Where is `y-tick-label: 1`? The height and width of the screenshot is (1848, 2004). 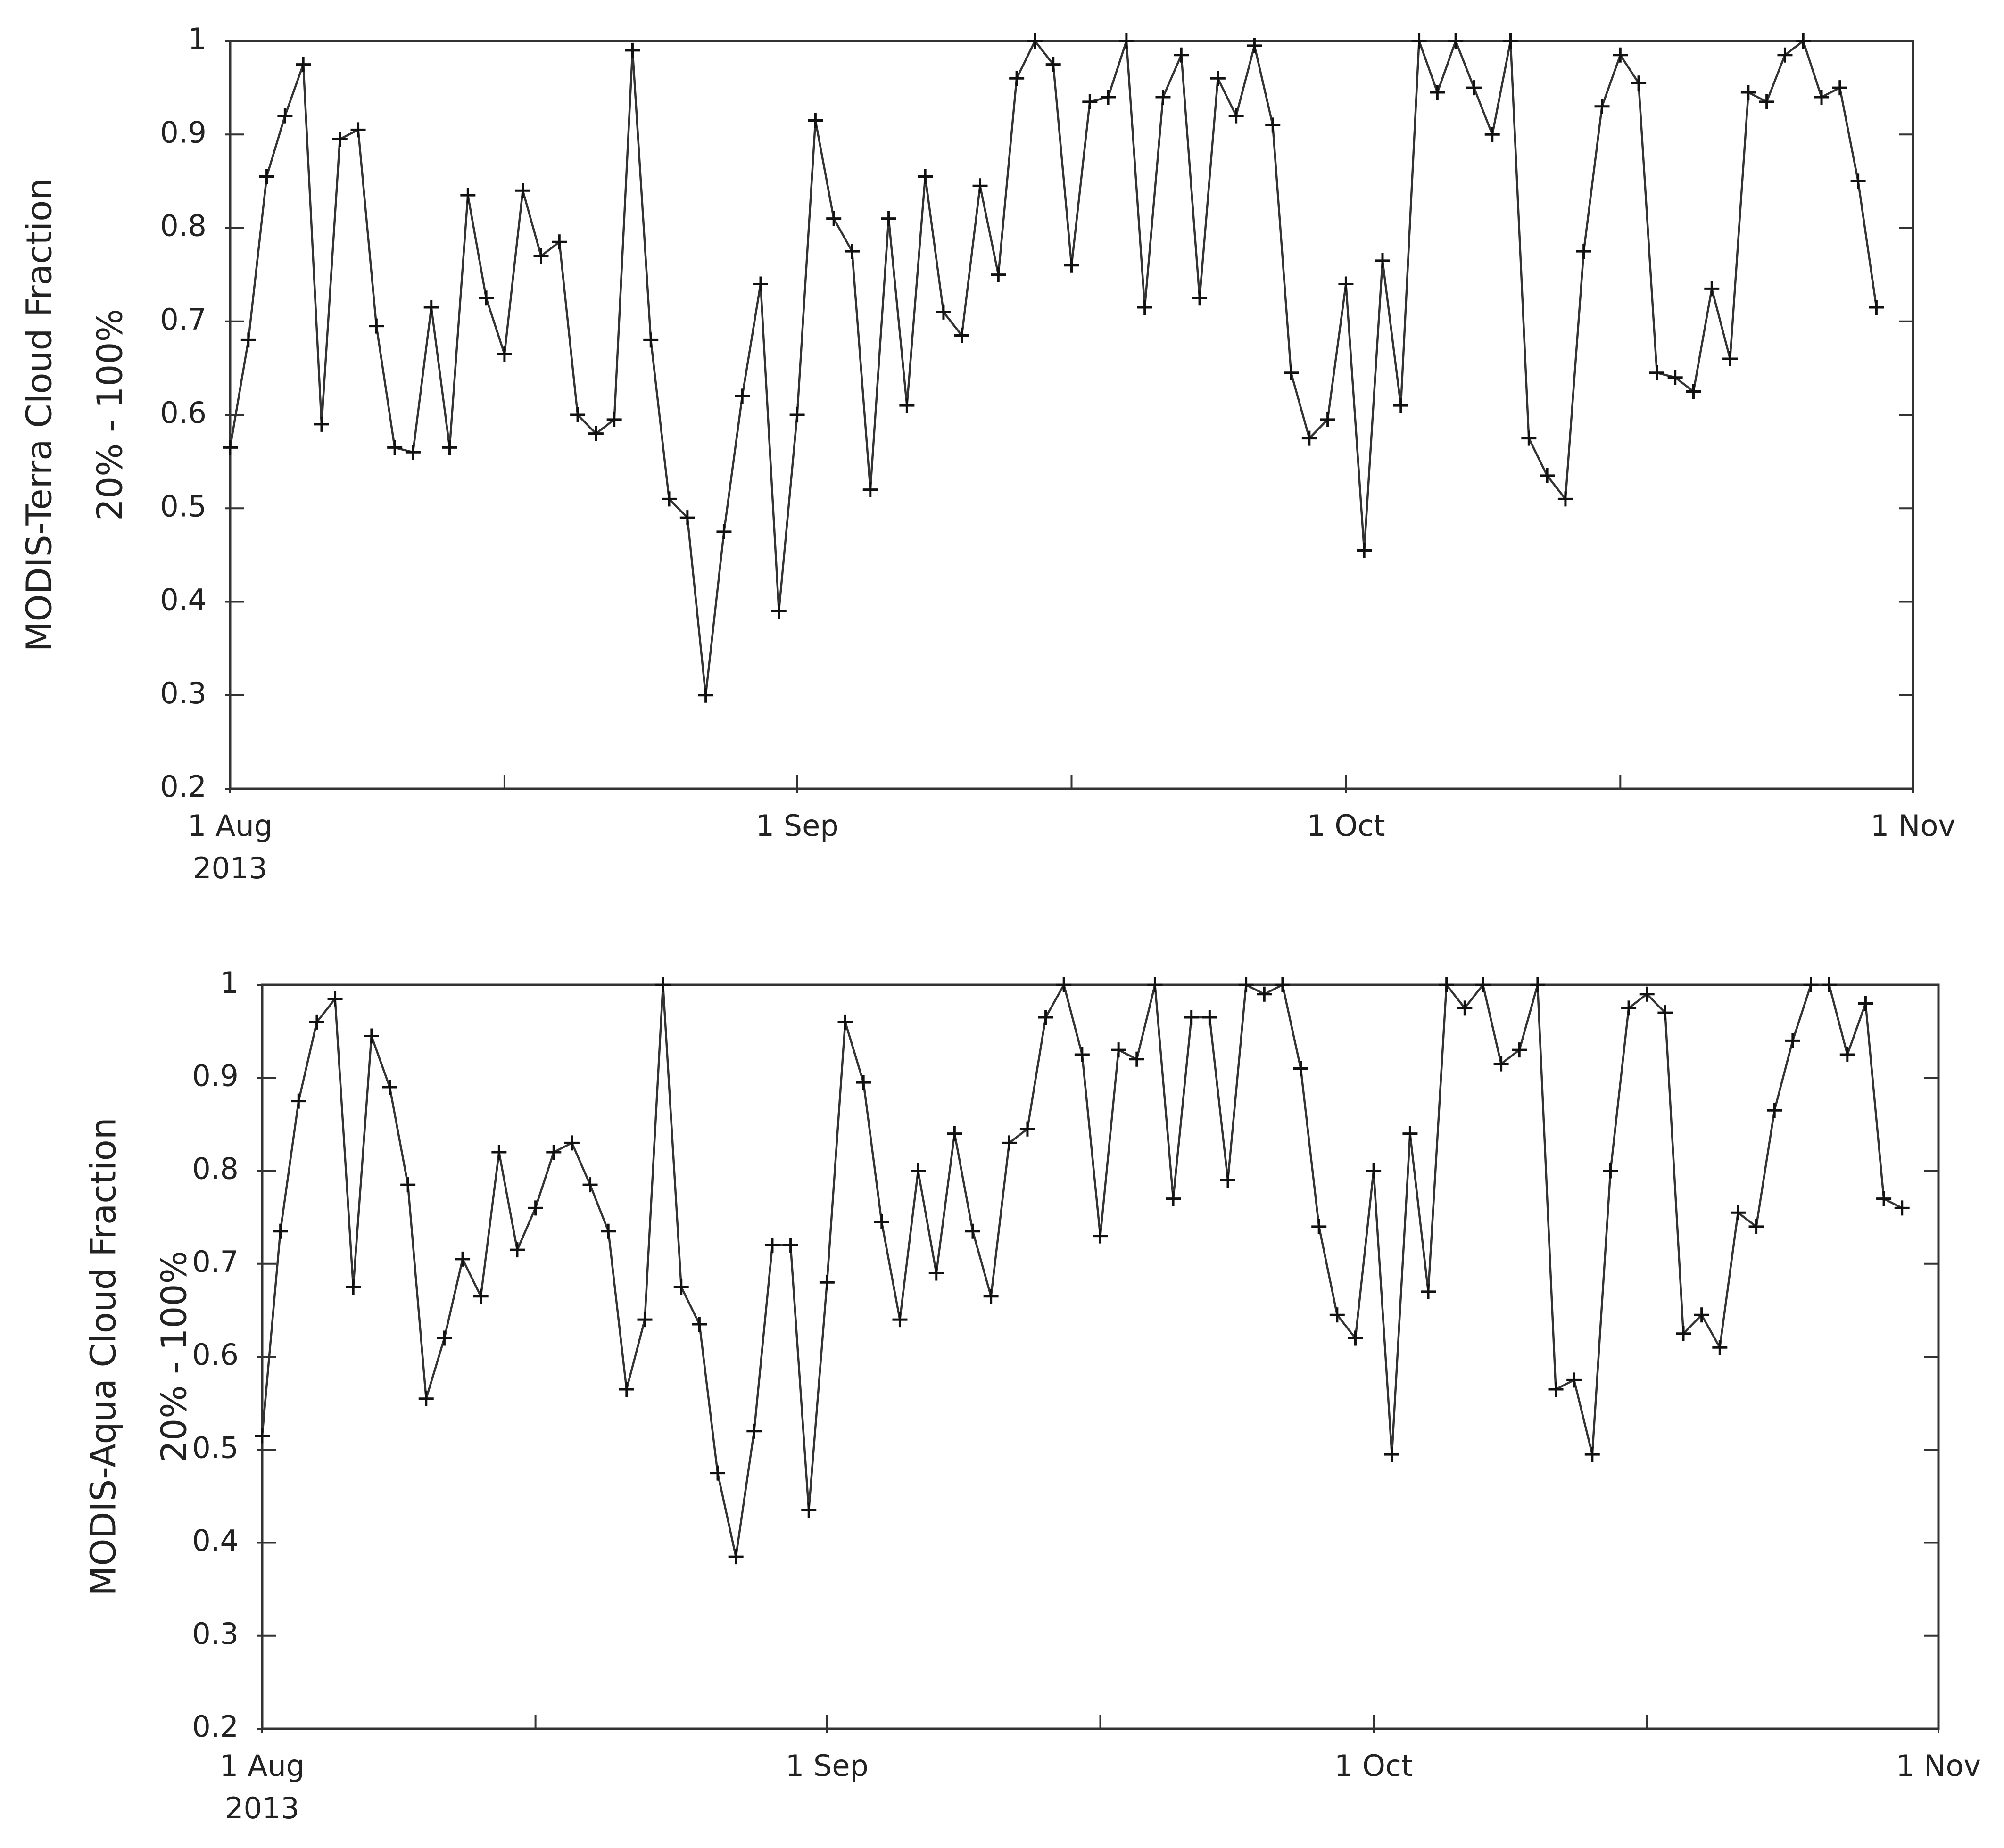 y-tick-label: 1 is located at coordinates (197, 39).